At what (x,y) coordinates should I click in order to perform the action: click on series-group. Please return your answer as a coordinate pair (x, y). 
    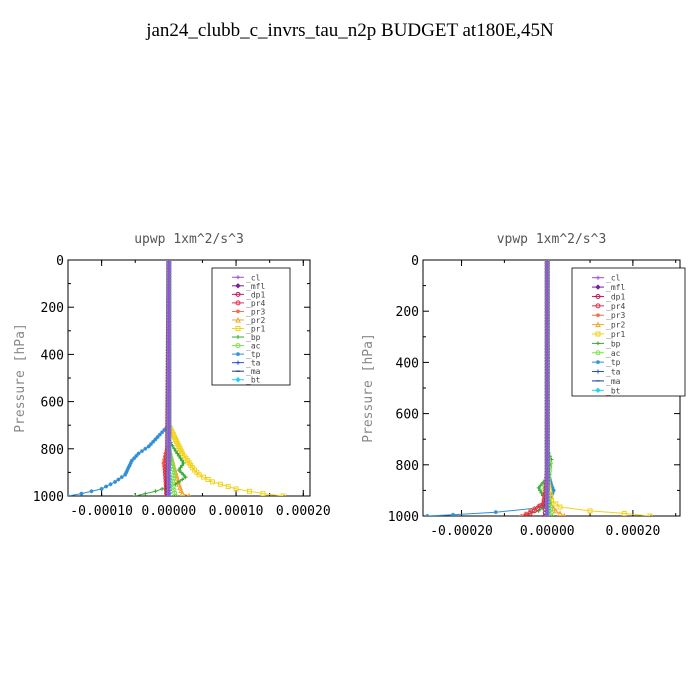
    Looking at the image, I should click on (539, 388).